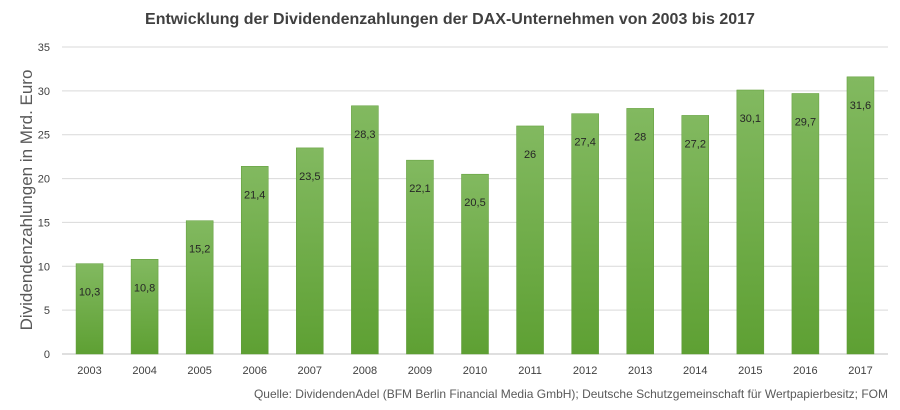  What do you see at coordinates (199, 250) in the screenshot?
I see `data-label-2005: 15,2` at bounding box center [199, 250].